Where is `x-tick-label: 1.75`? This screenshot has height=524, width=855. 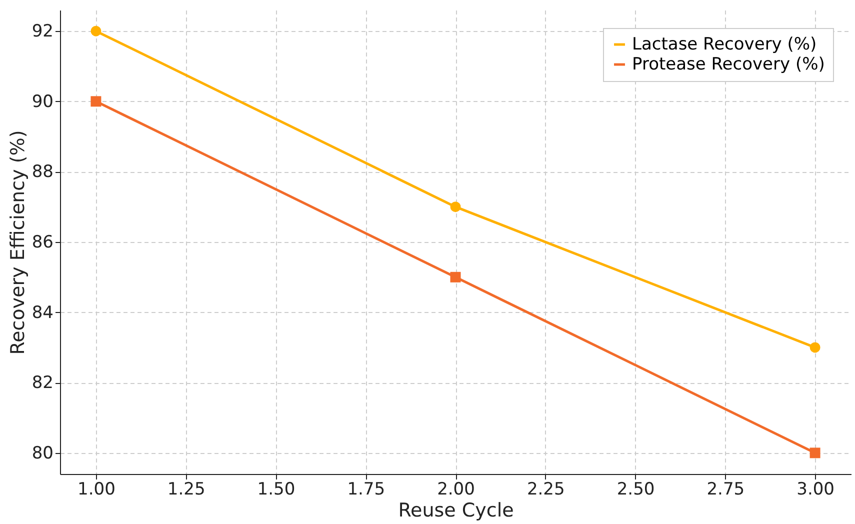
x-tick-label: 1.75 is located at coordinates (366, 490).